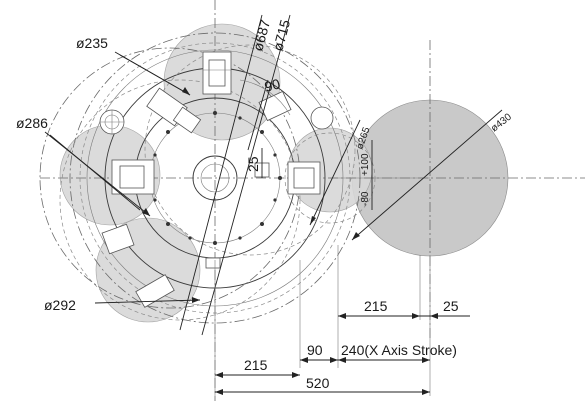 This screenshot has height=401, width=585. I want to click on arrow-d265, so click(313, 220).